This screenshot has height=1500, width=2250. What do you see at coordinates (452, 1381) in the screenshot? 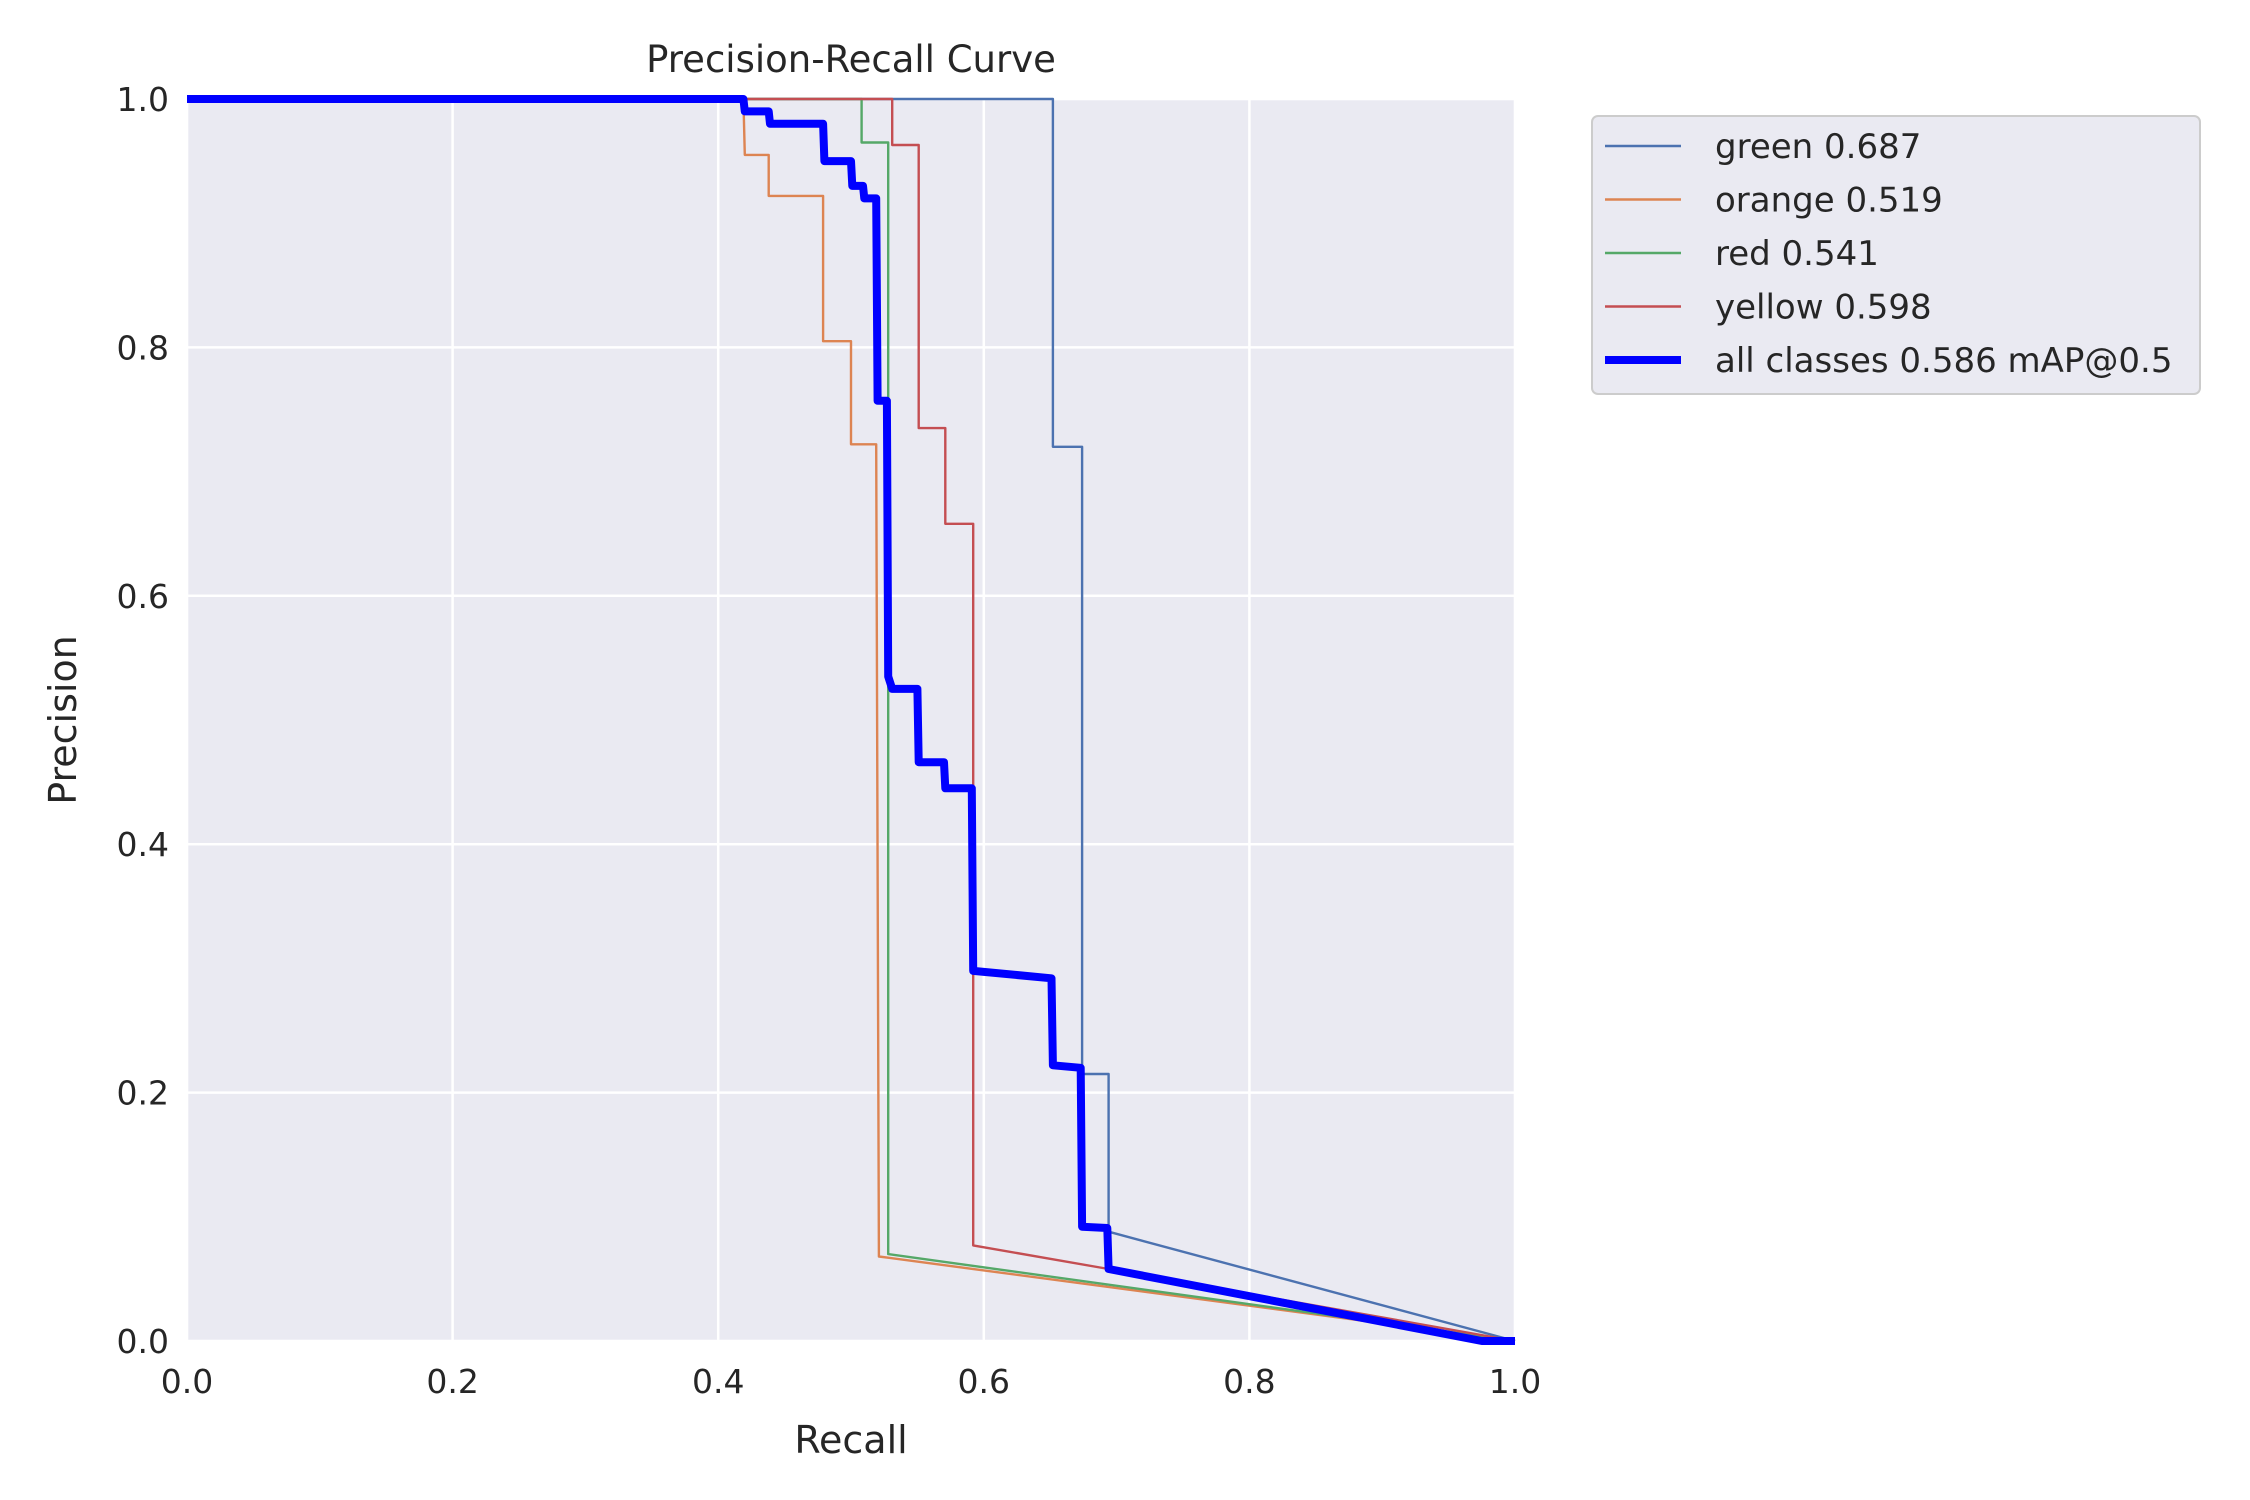
I see `x-tick-label: 0.2` at bounding box center [452, 1381].